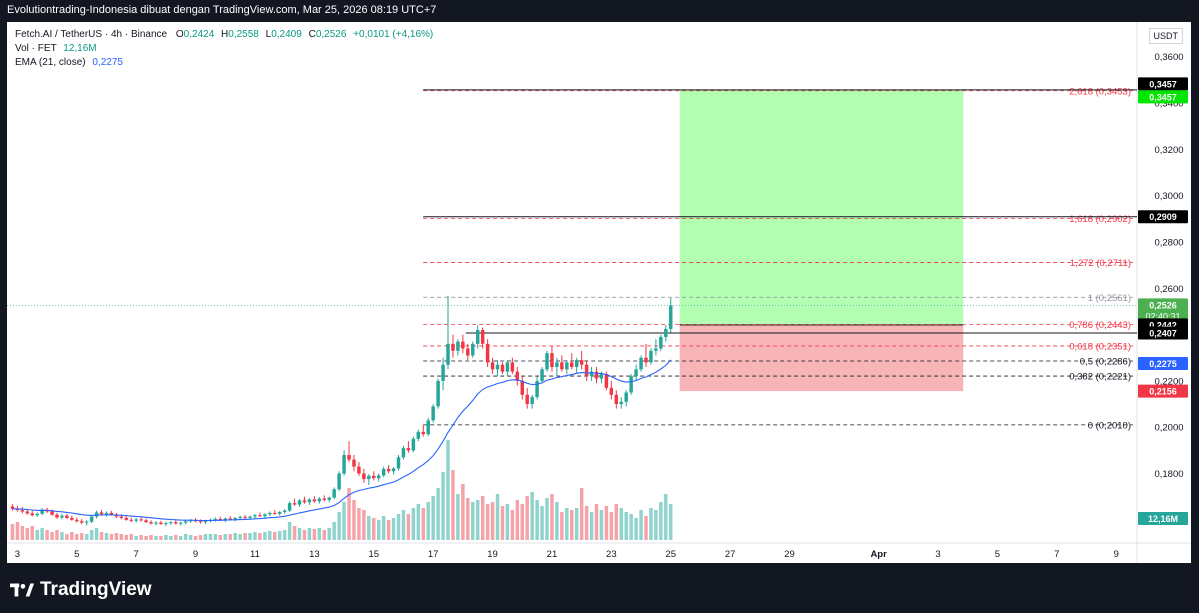 The image size is (1199, 613). I want to click on x-tick-label: 15, so click(373, 554).